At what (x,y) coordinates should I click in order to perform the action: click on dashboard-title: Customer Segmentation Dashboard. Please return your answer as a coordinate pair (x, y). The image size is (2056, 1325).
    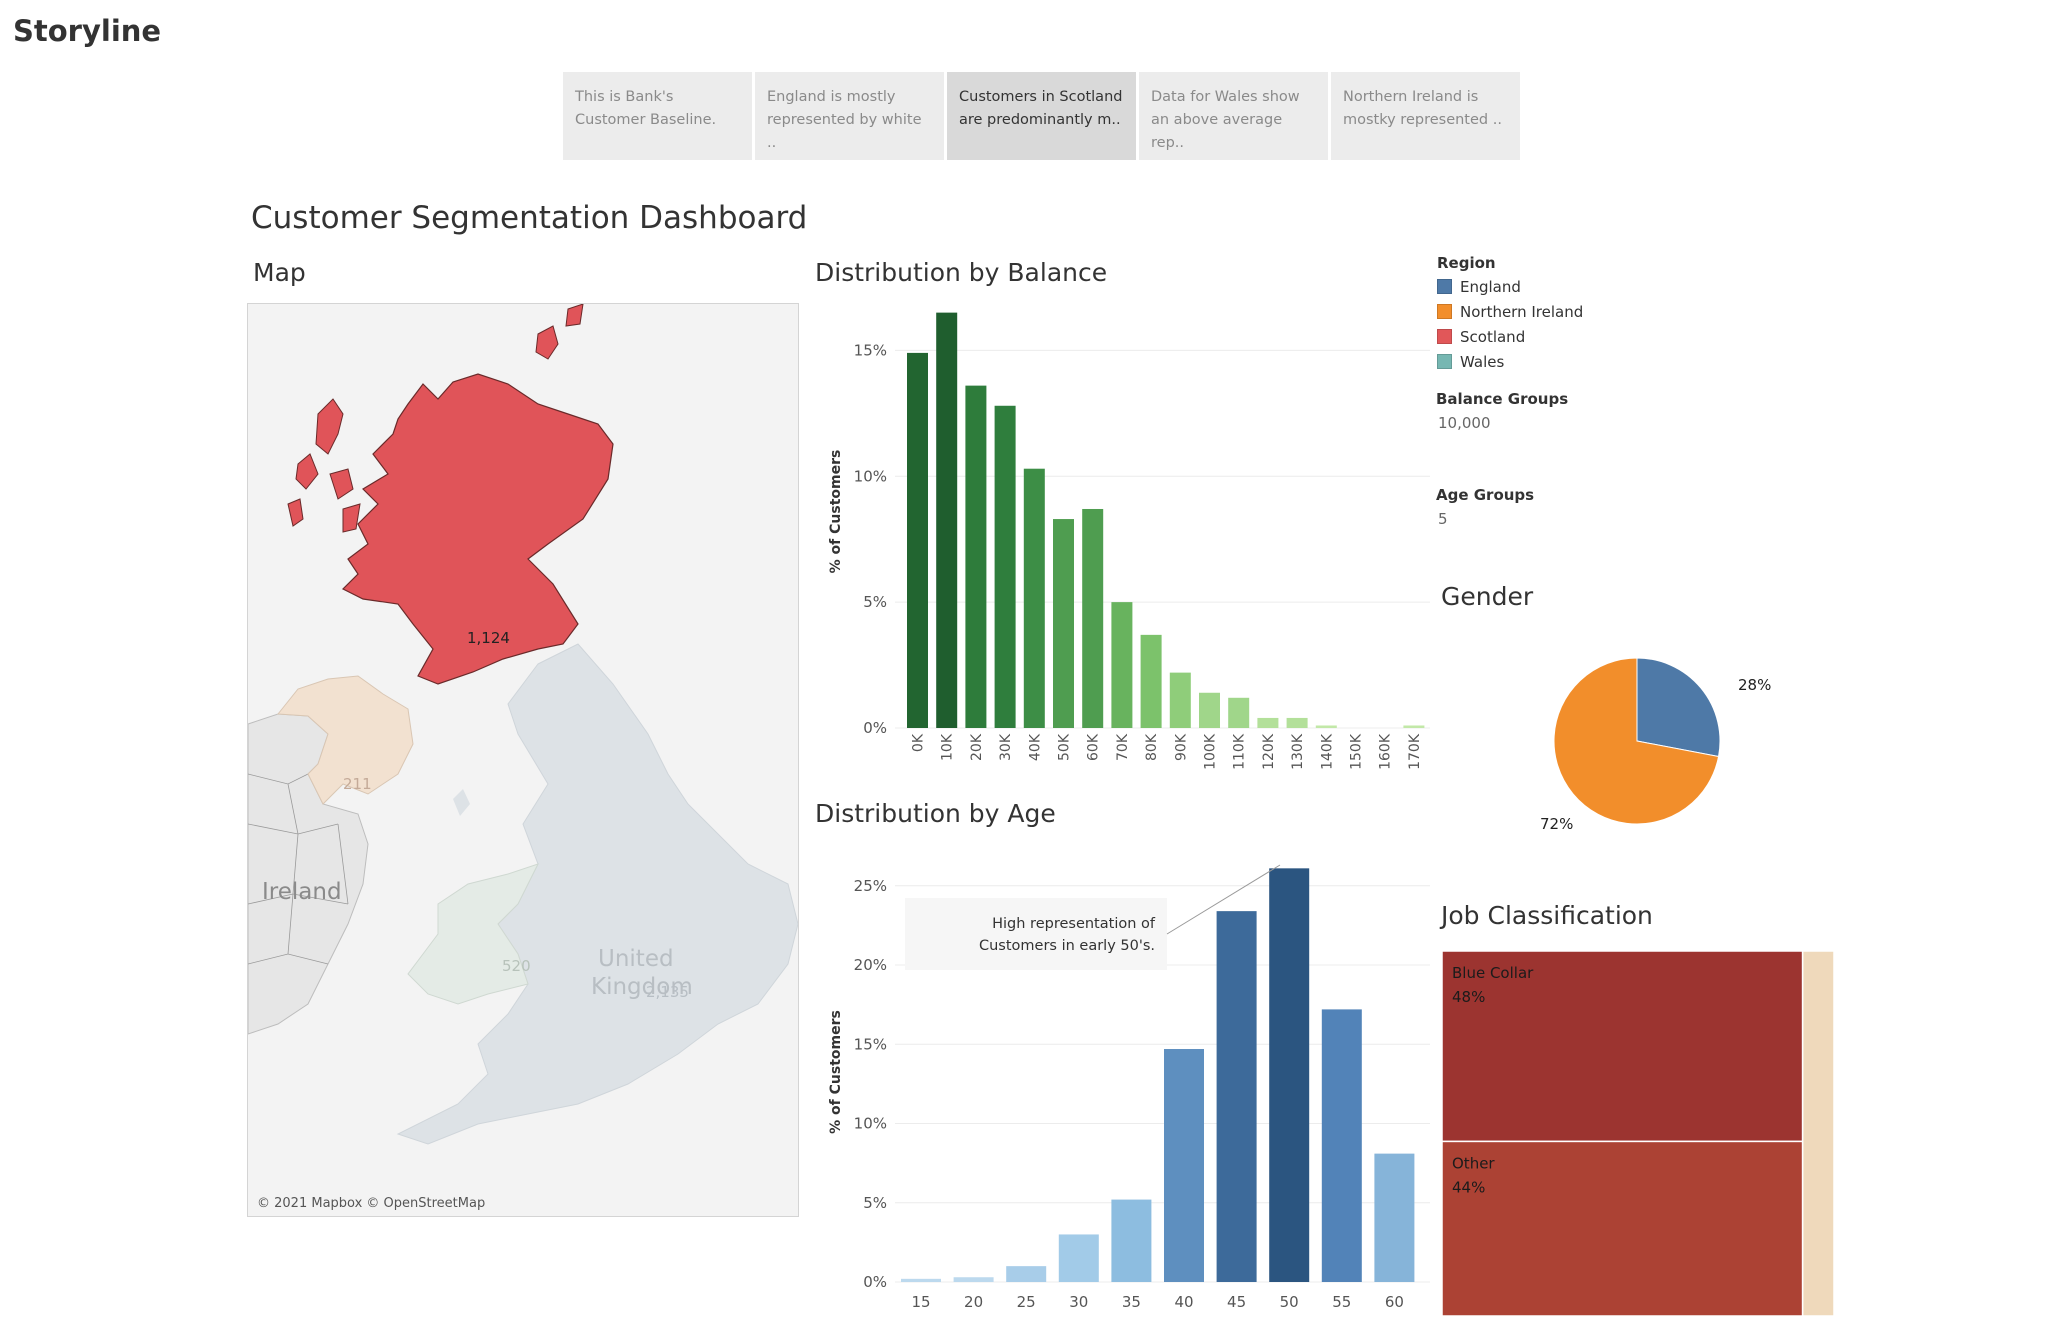
    Looking at the image, I should click on (529, 218).